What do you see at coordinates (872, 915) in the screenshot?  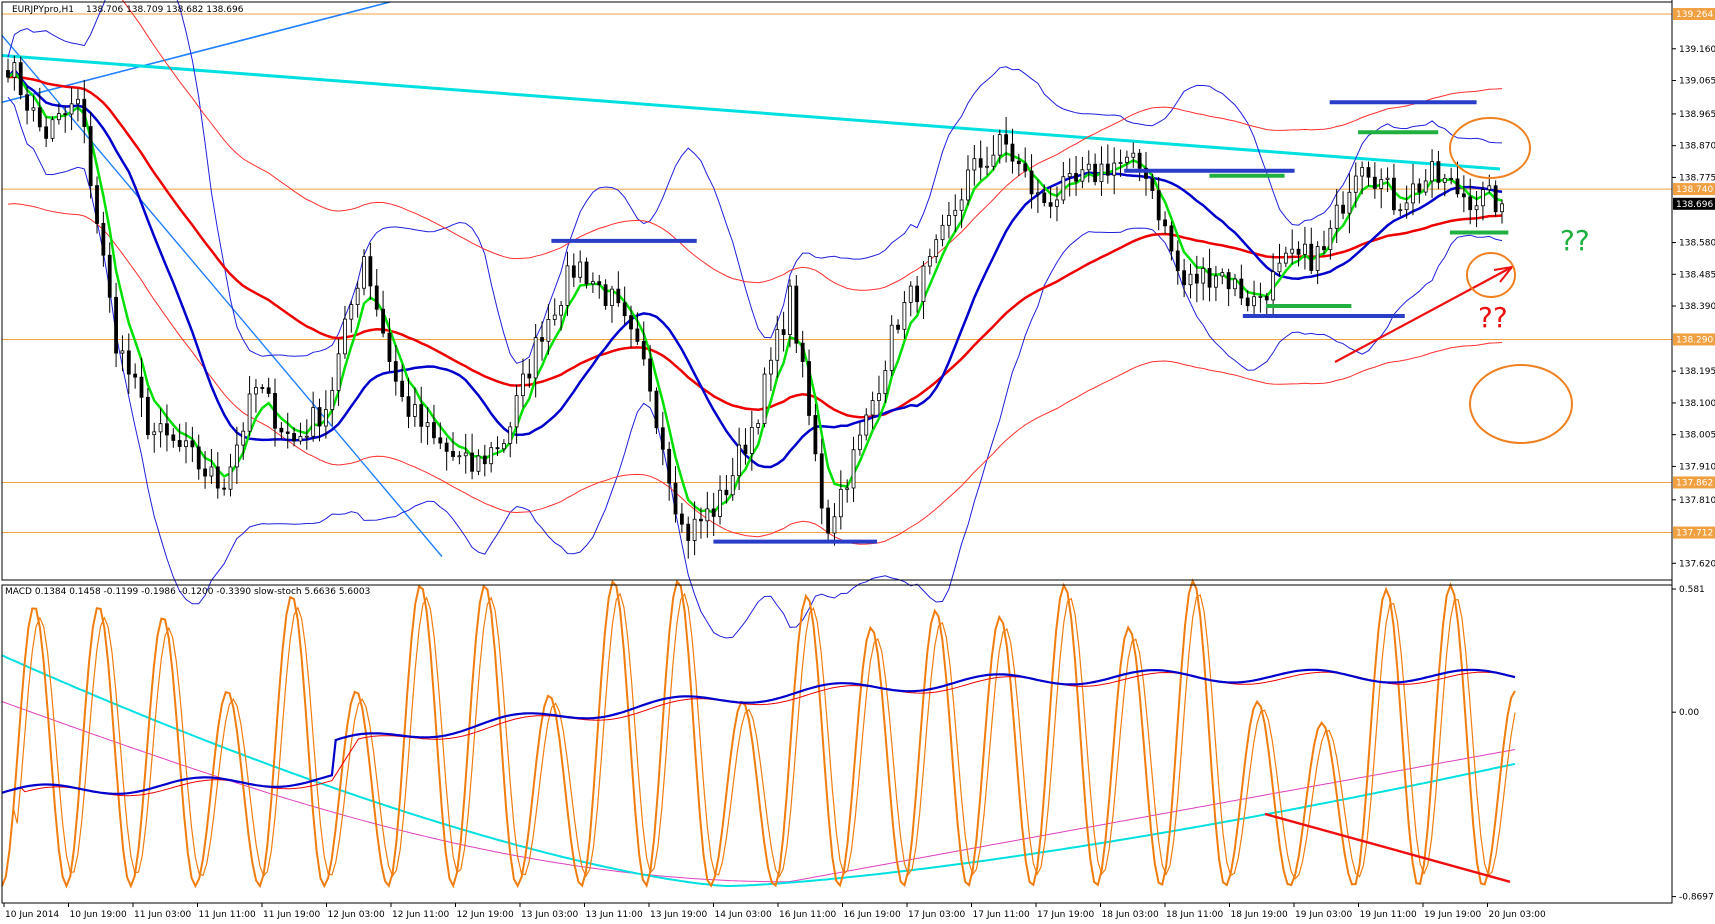 I see `x-tick-label: 16 Jun 19:00` at bounding box center [872, 915].